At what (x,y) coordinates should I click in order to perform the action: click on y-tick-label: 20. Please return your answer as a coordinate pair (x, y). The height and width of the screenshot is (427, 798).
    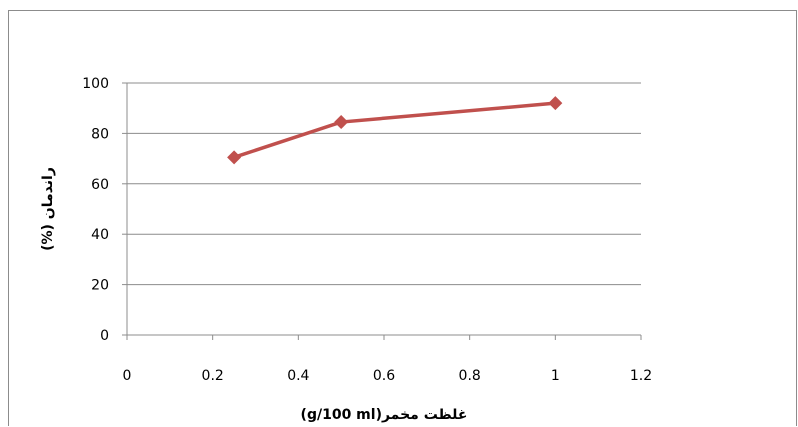
    Looking at the image, I should click on (100, 286).